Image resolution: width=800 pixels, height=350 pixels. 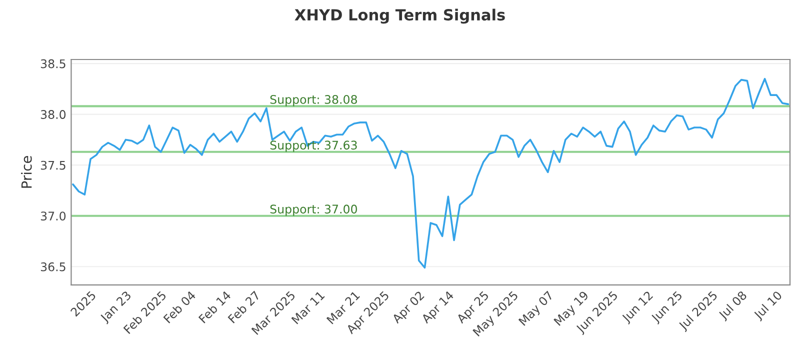 I want to click on y-axis-title: Price, so click(x=26, y=172).